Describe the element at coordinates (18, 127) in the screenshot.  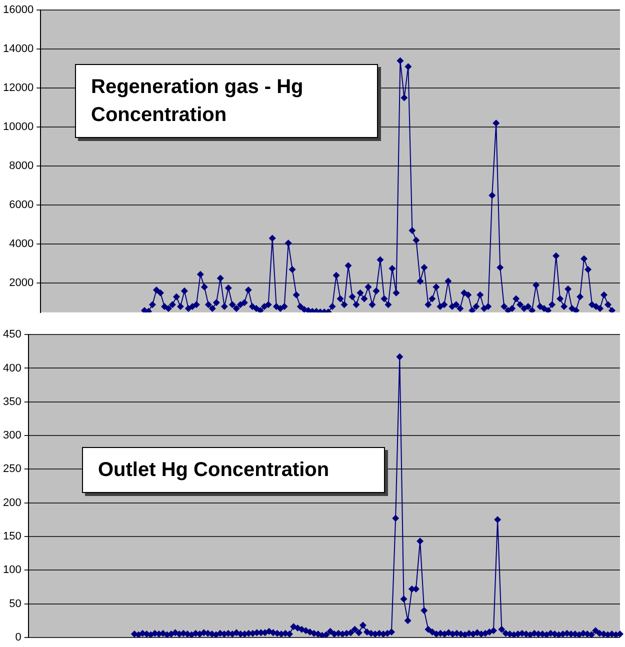
I see `y-tick-label: 10000` at that location.